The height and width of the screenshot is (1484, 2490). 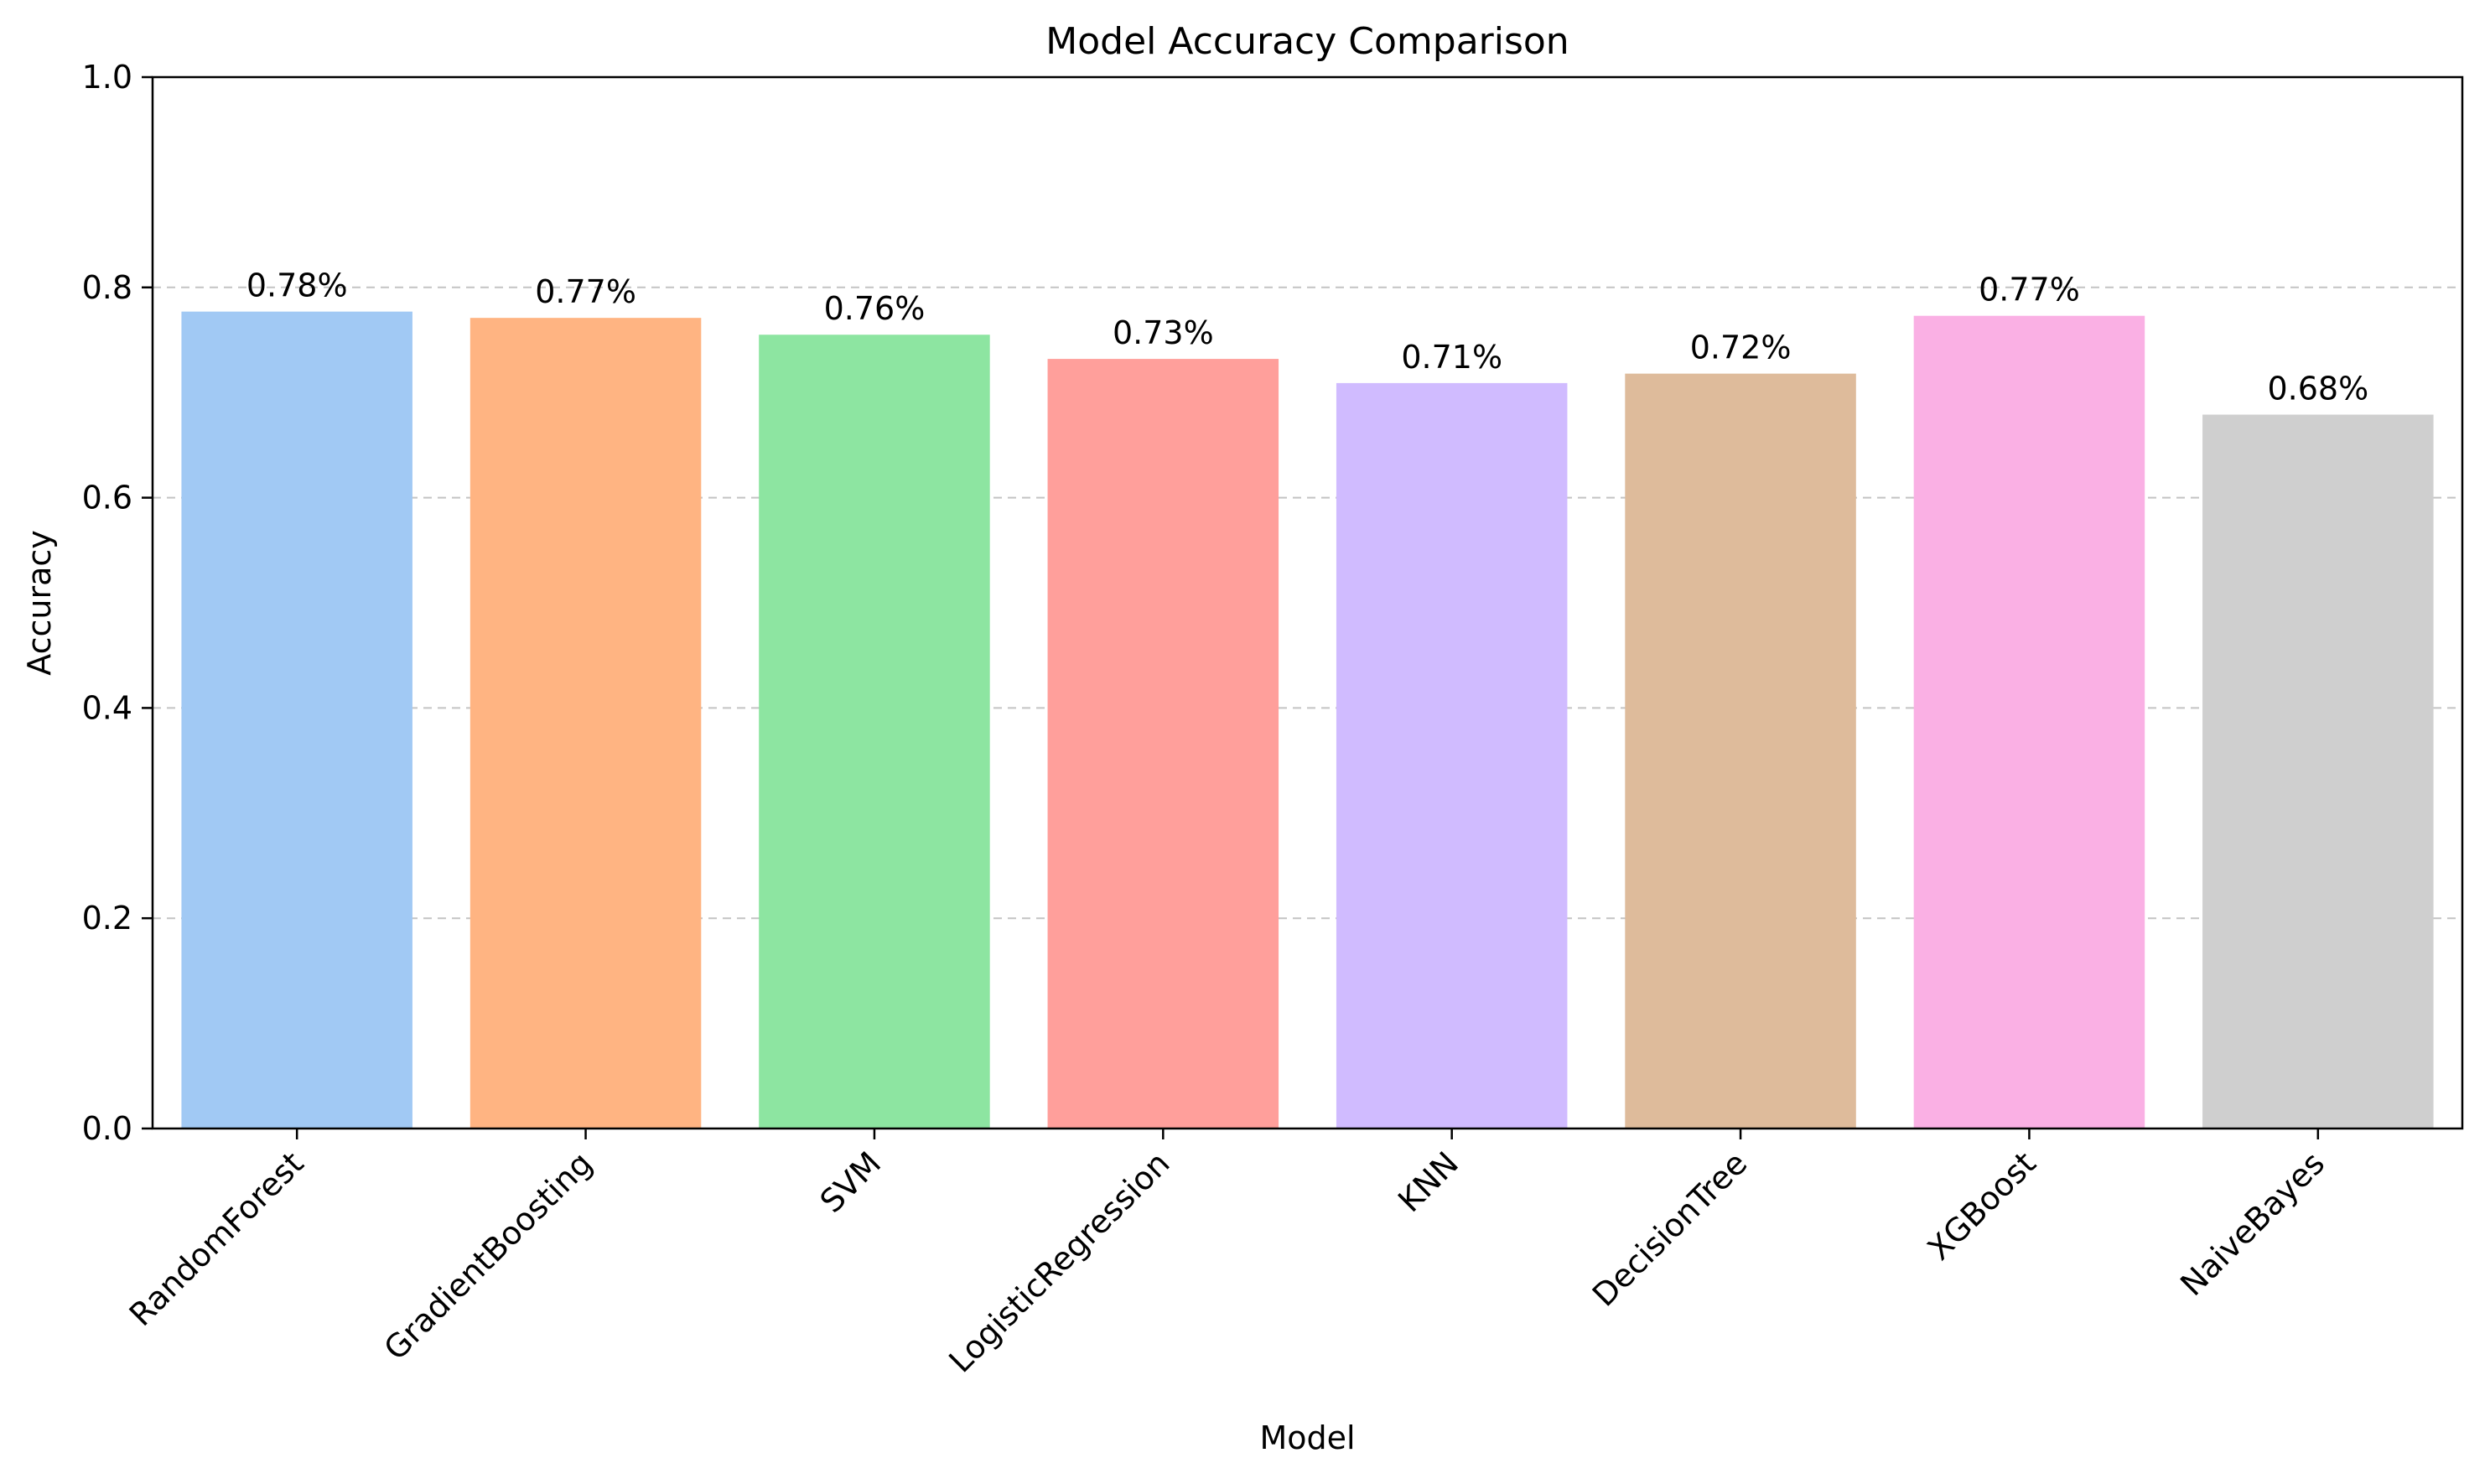 What do you see at coordinates (1428, 1181) in the screenshot?
I see `x-tick-label: KNN` at bounding box center [1428, 1181].